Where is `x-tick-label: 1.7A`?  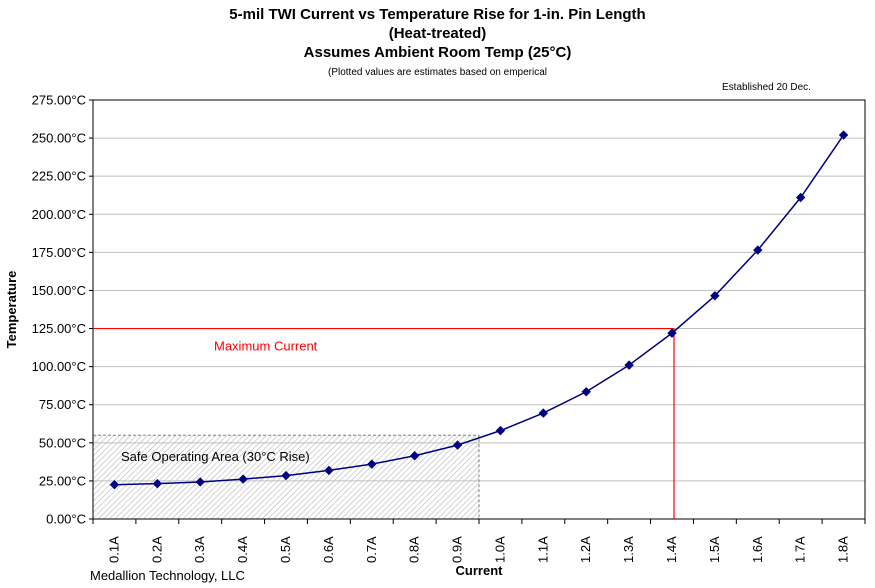 x-tick-label: 1.7A is located at coordinates (800, 549).